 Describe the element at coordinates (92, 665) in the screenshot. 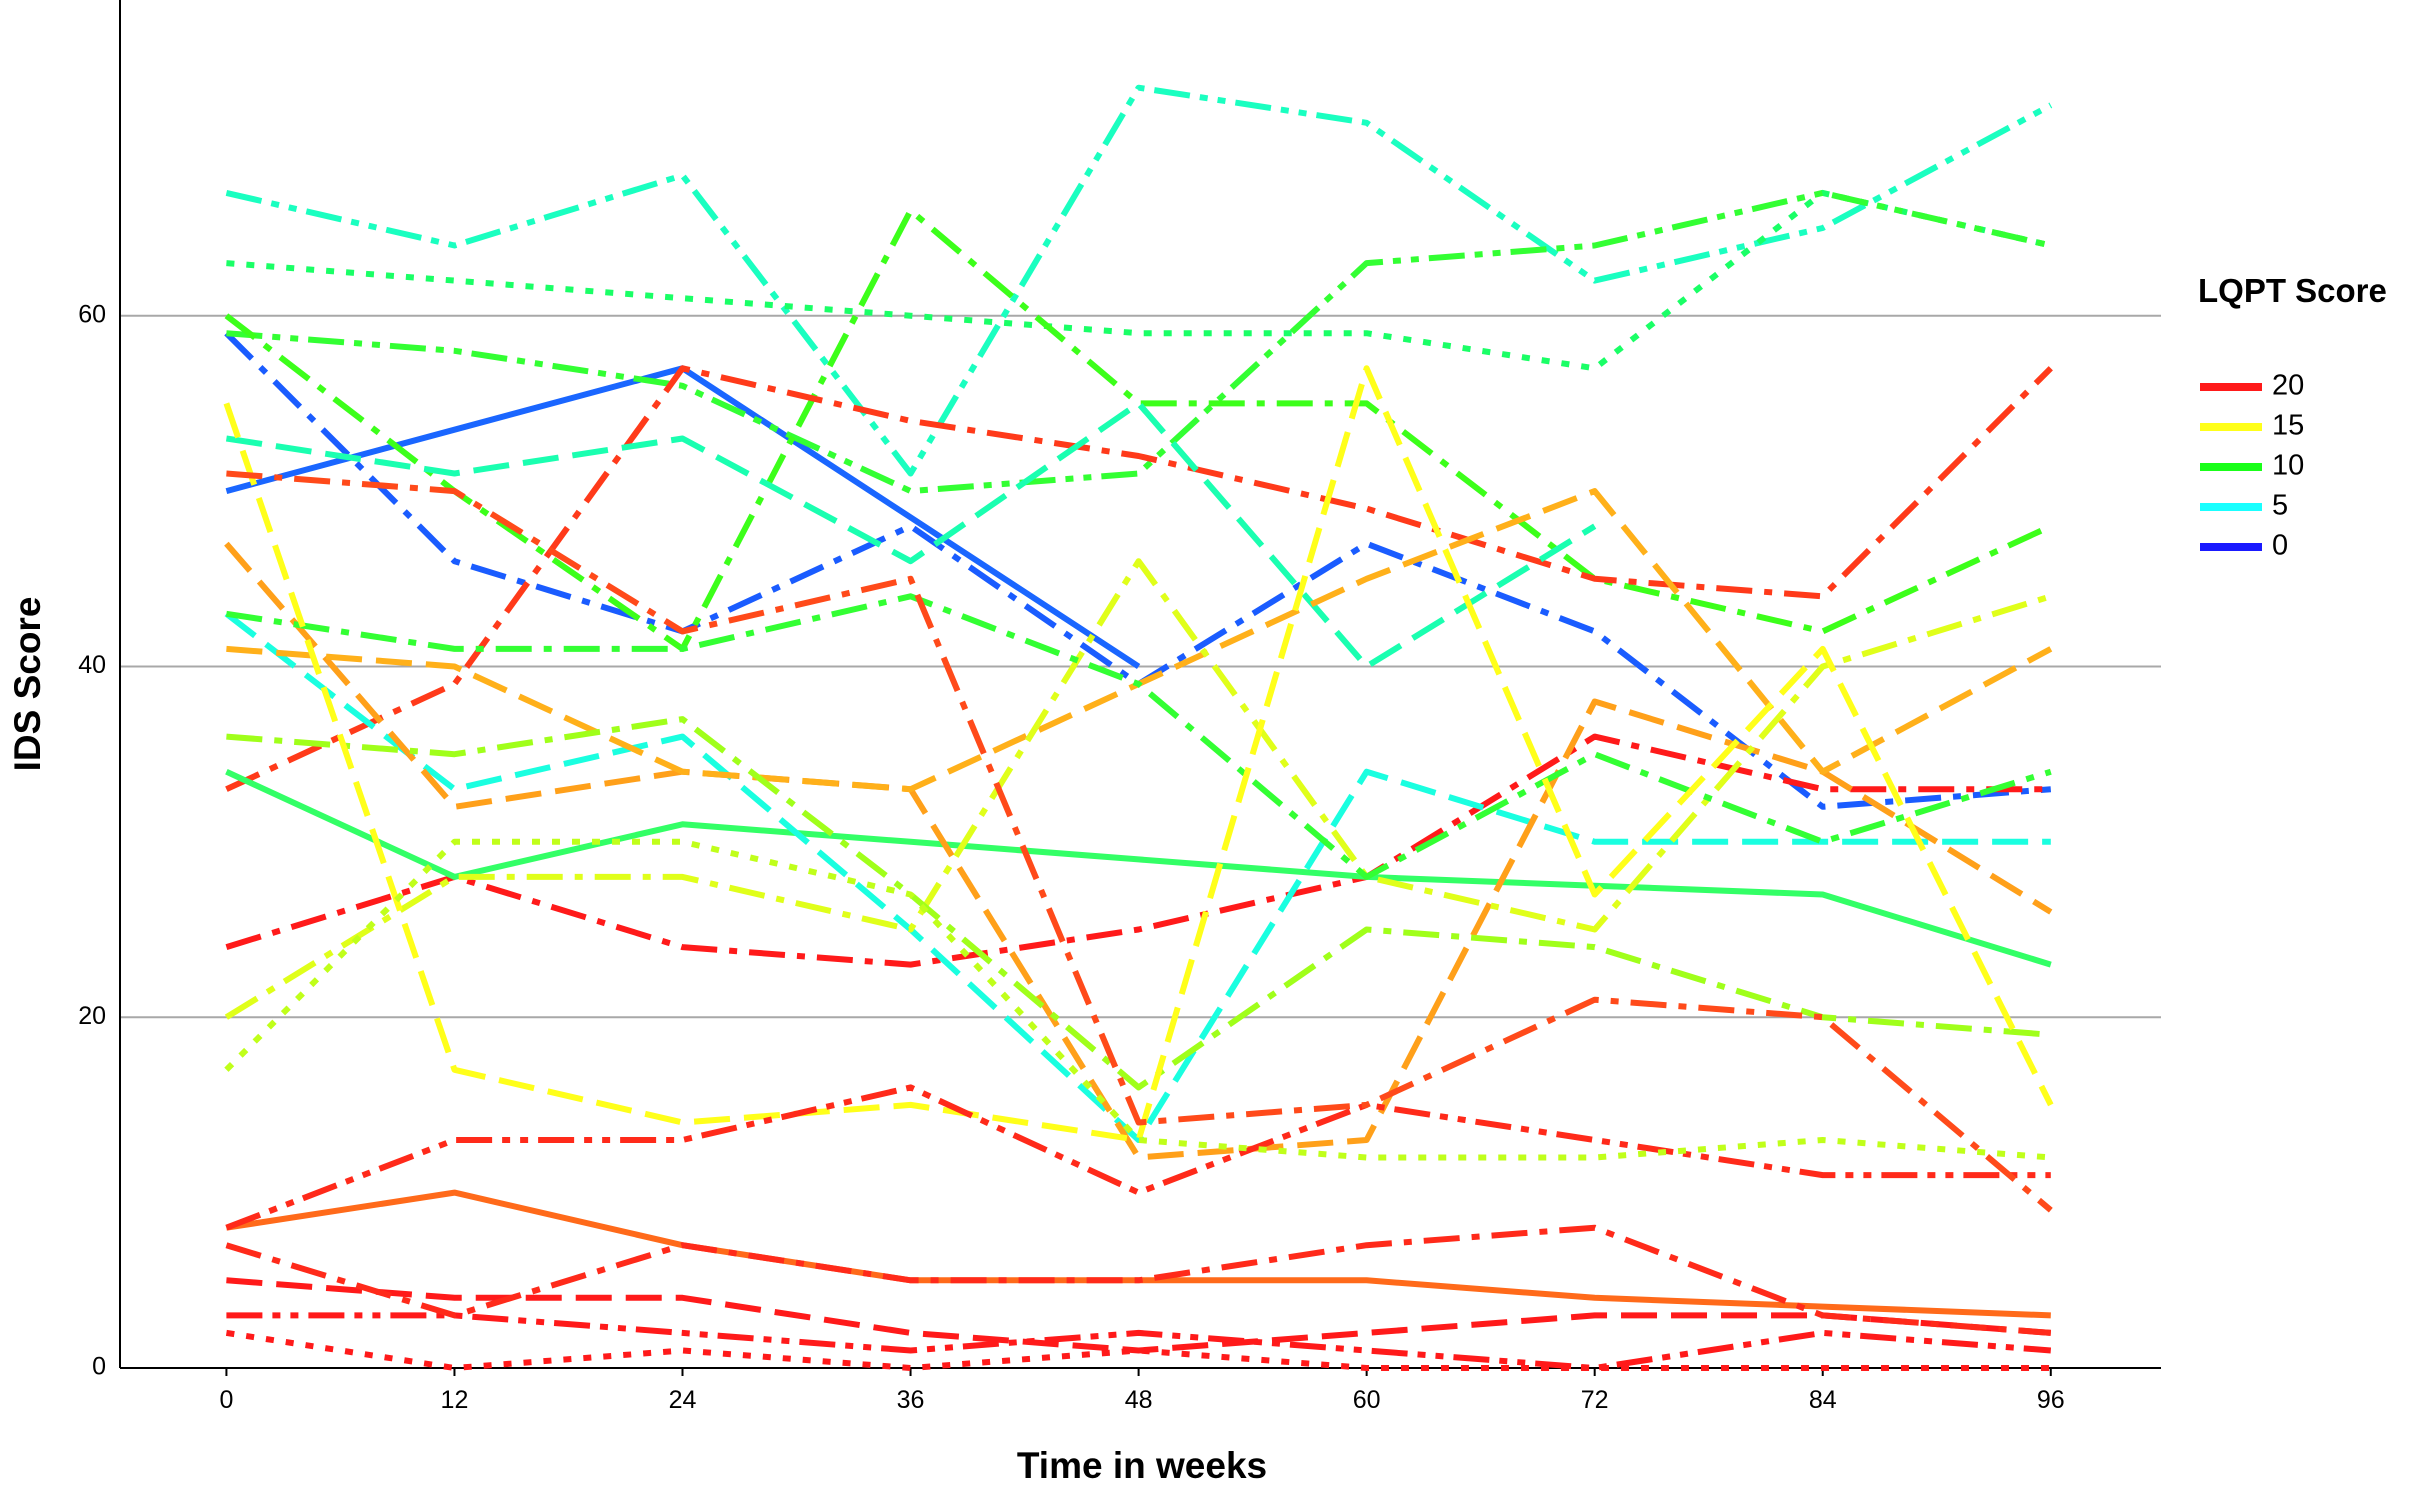

I see `y-tick-label: 40` at that location.